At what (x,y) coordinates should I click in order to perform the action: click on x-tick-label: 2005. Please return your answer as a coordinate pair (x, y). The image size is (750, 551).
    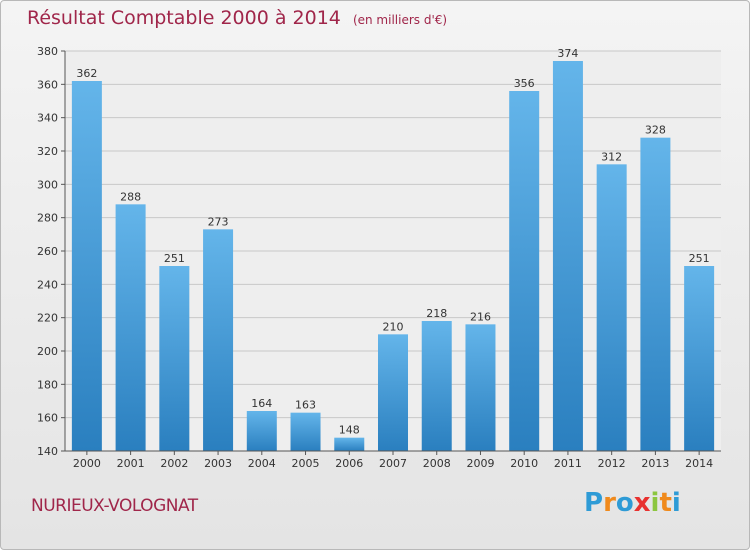
    Looking at the image, I should click on (306, 463).